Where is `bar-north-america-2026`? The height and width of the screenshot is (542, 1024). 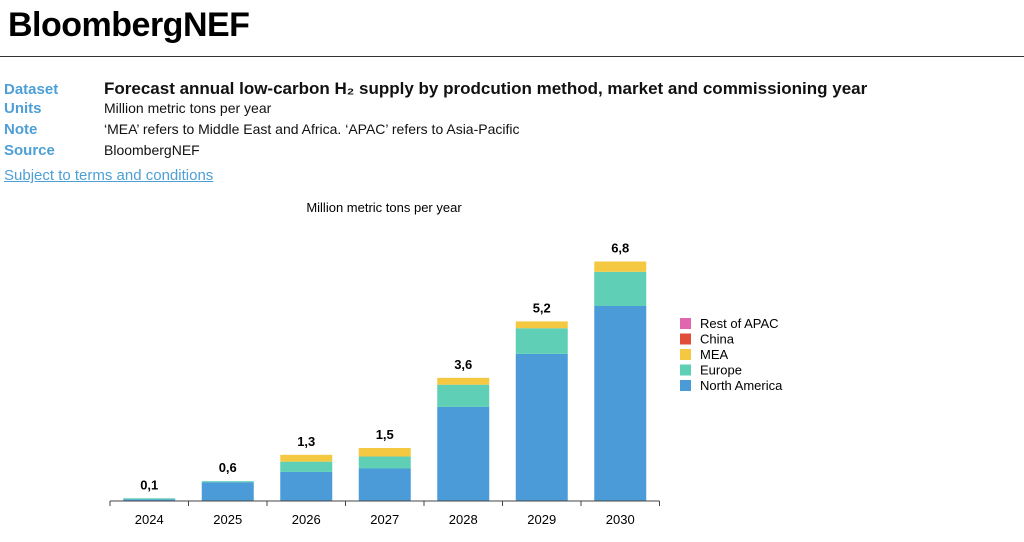 bar-north-america-2026 is located at coordinates (306, 486).